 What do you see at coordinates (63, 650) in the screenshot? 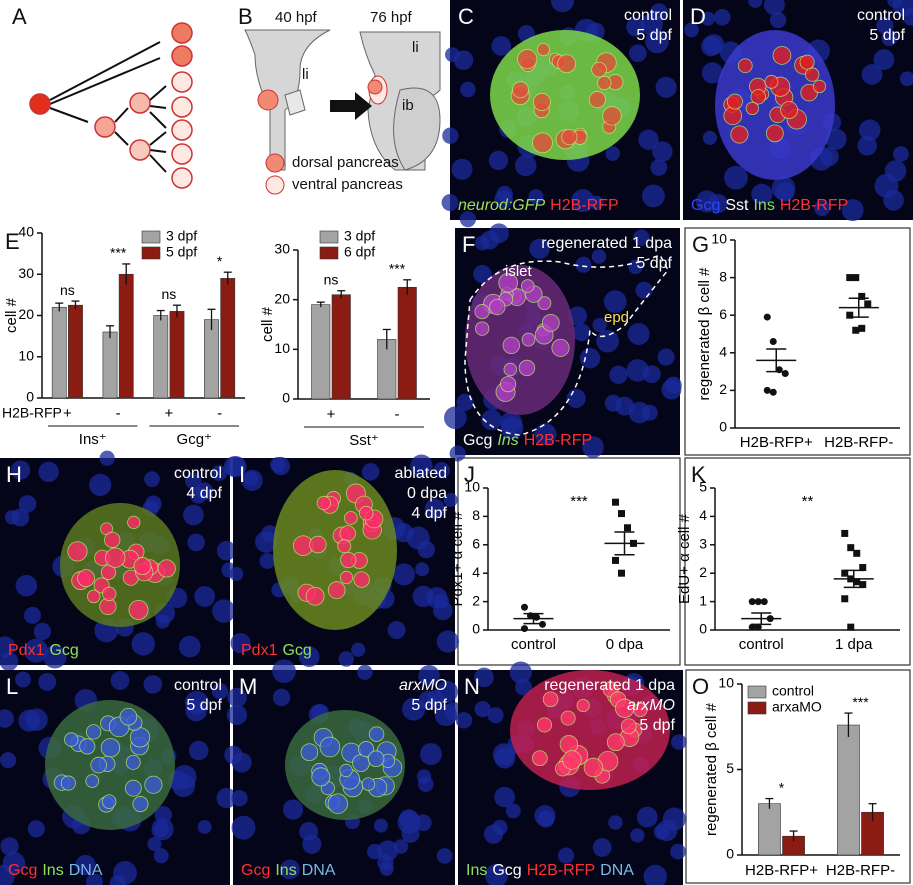
I see `stain-name: Gcg` at bounding box center [63, 650].